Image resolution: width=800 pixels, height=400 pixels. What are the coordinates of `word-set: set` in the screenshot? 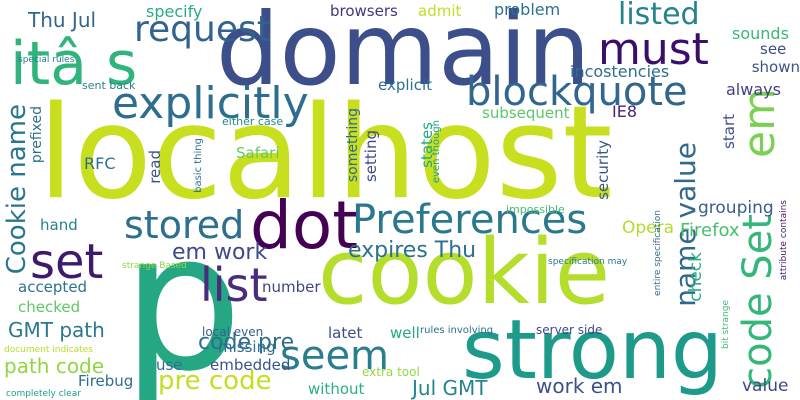 It's located at (67, 262).